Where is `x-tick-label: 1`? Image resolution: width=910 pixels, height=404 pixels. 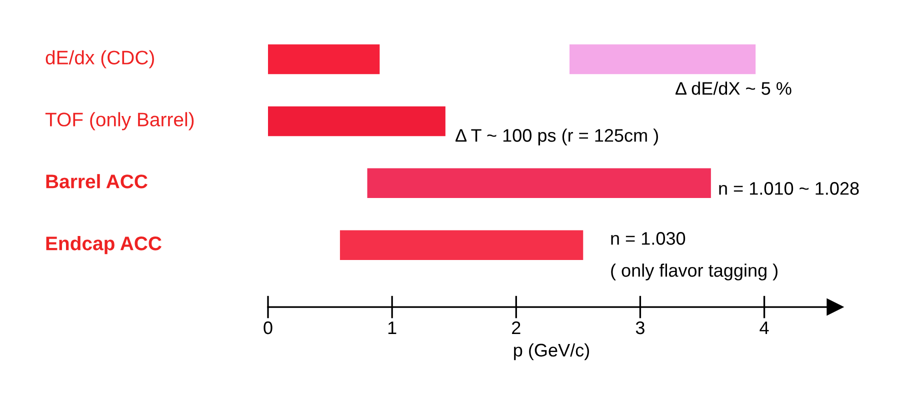
x-tick-label: 1 is located at coordinates (392, 328).